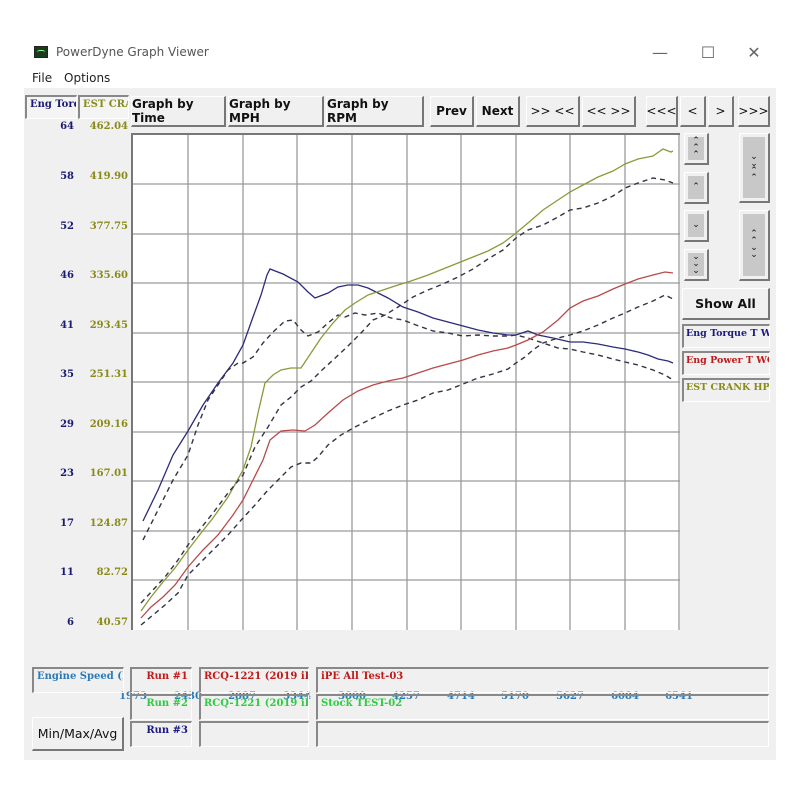 This screenshot has width=800, height=800. Describe the element at coordinates (515, 696) in the screenshot. I see `x-tick: 5170` at that location.